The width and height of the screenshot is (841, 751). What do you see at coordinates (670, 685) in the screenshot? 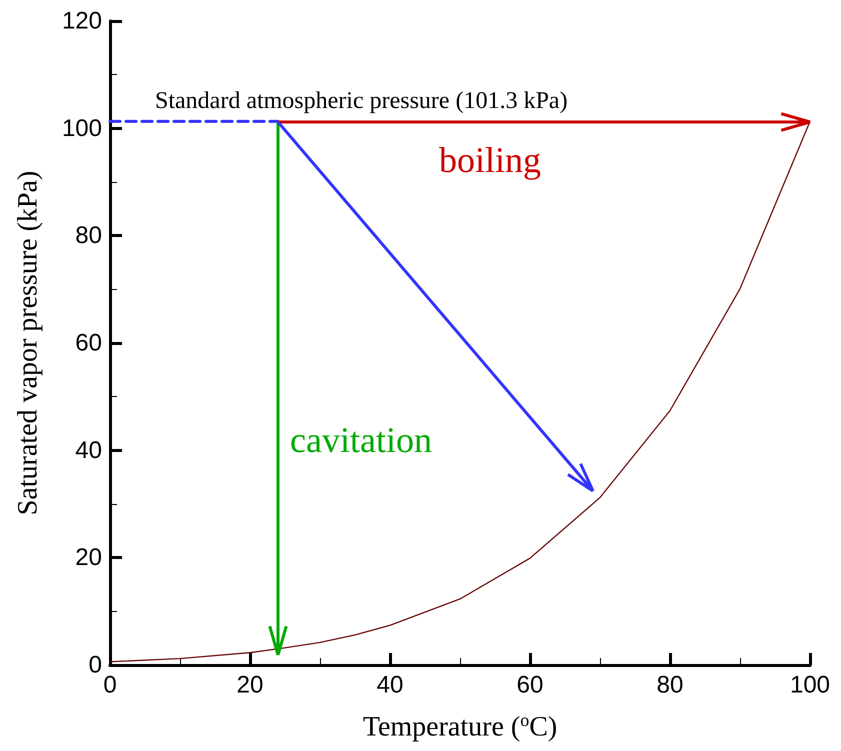
I see `x-tick-label: 80` at bounding box center [670, 685].